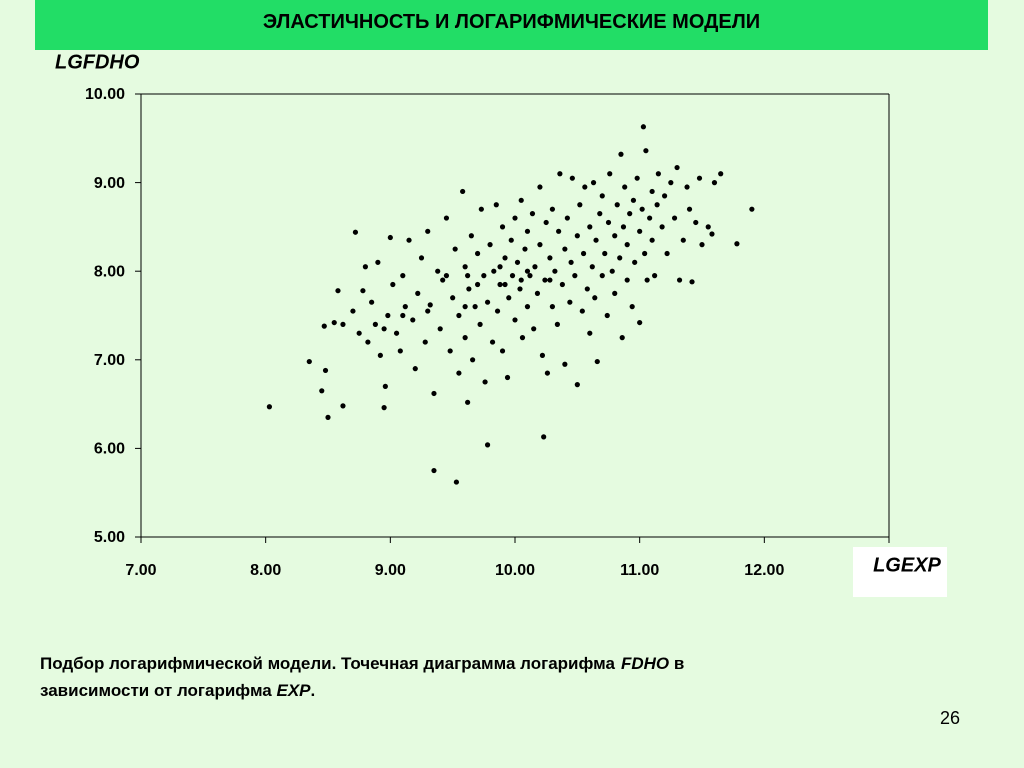  Describe the element at coordinates (109, 271) in the screenshot. I see `y-tick-label: 8.00` at that location.